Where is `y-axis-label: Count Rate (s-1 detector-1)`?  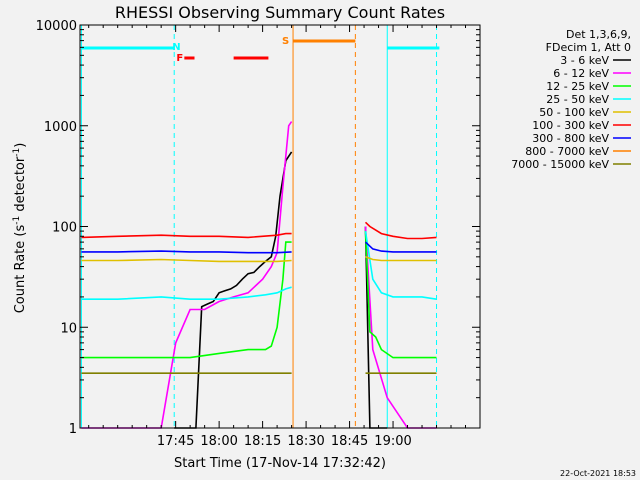
y-axis-label: Count Rate (s-1 detector-1) is located at coordinates (20, 228).